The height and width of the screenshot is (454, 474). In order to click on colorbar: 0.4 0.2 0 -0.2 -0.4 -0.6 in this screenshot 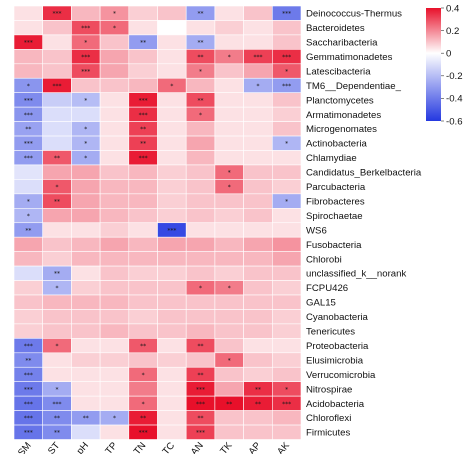, I will do `click(444, 65)`.